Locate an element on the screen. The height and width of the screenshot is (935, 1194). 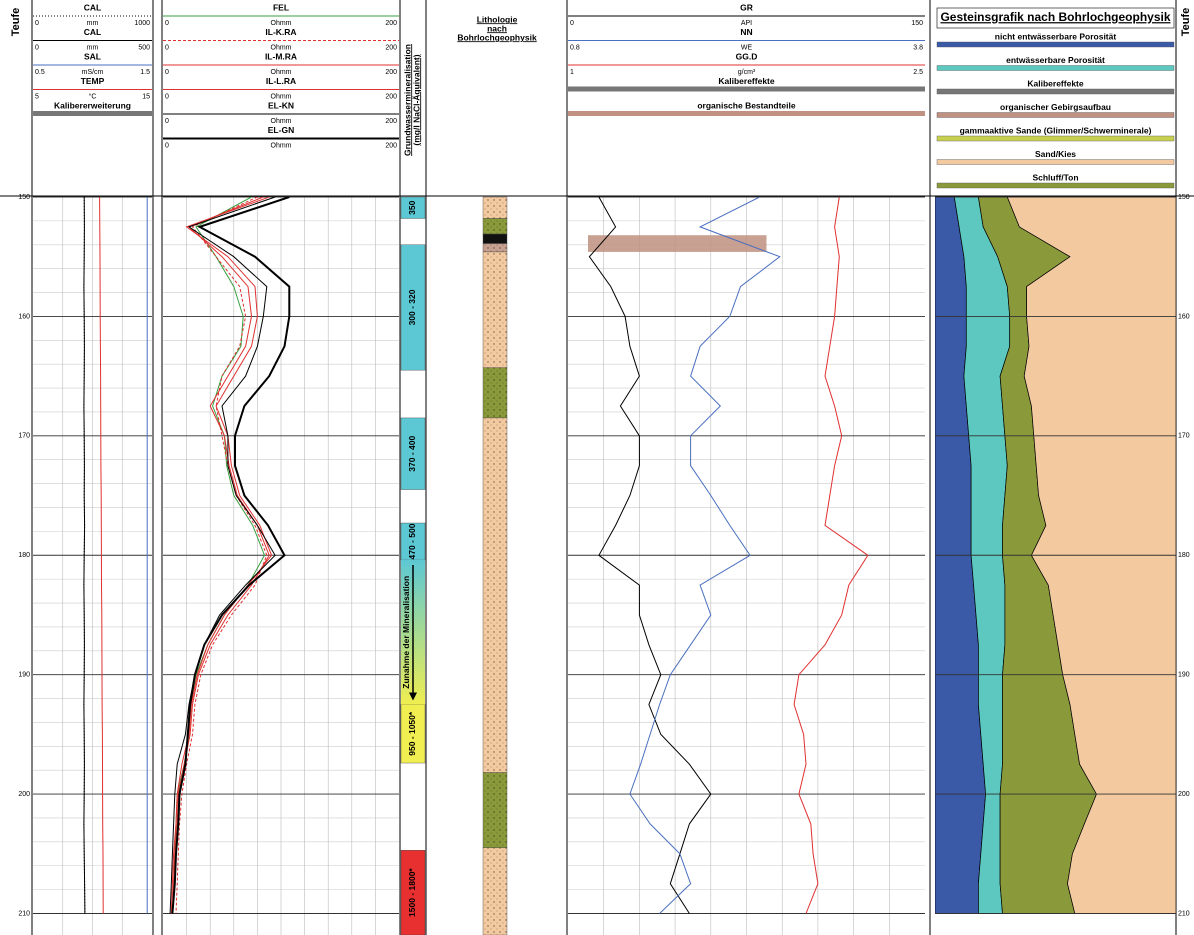
depth-tick-label: 160 is located at coordinates (1184, 316).